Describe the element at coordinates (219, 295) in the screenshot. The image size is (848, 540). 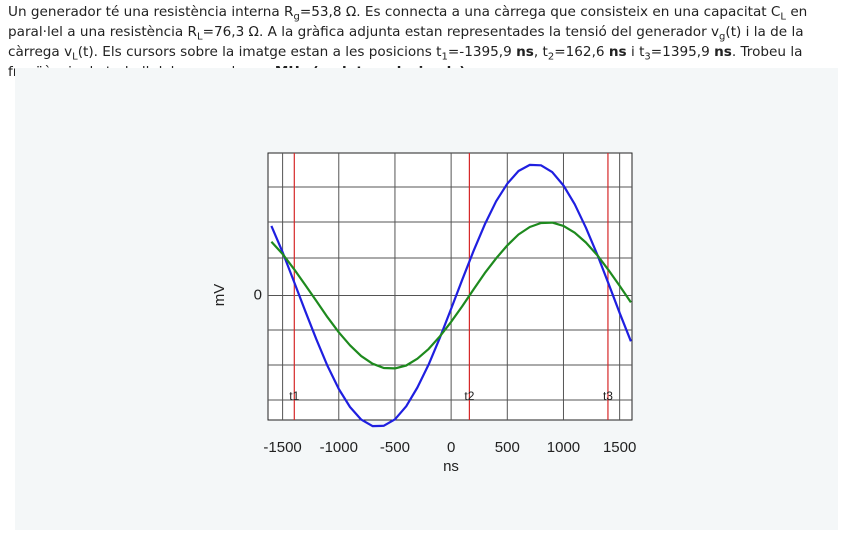
I see `y-axis-label: mV` at that location.